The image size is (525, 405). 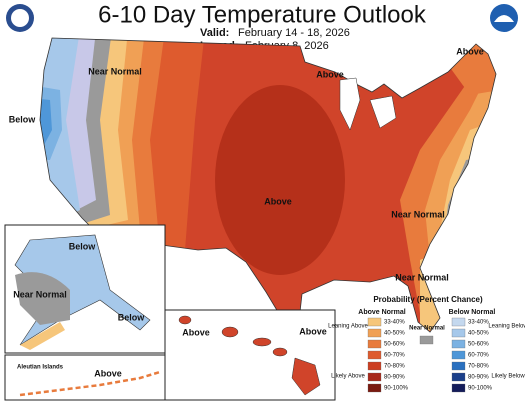 What do you see at coordinates (20, 18) in the screenshot?
I see `doc-logo-inner` at bounding box center [20, 18].